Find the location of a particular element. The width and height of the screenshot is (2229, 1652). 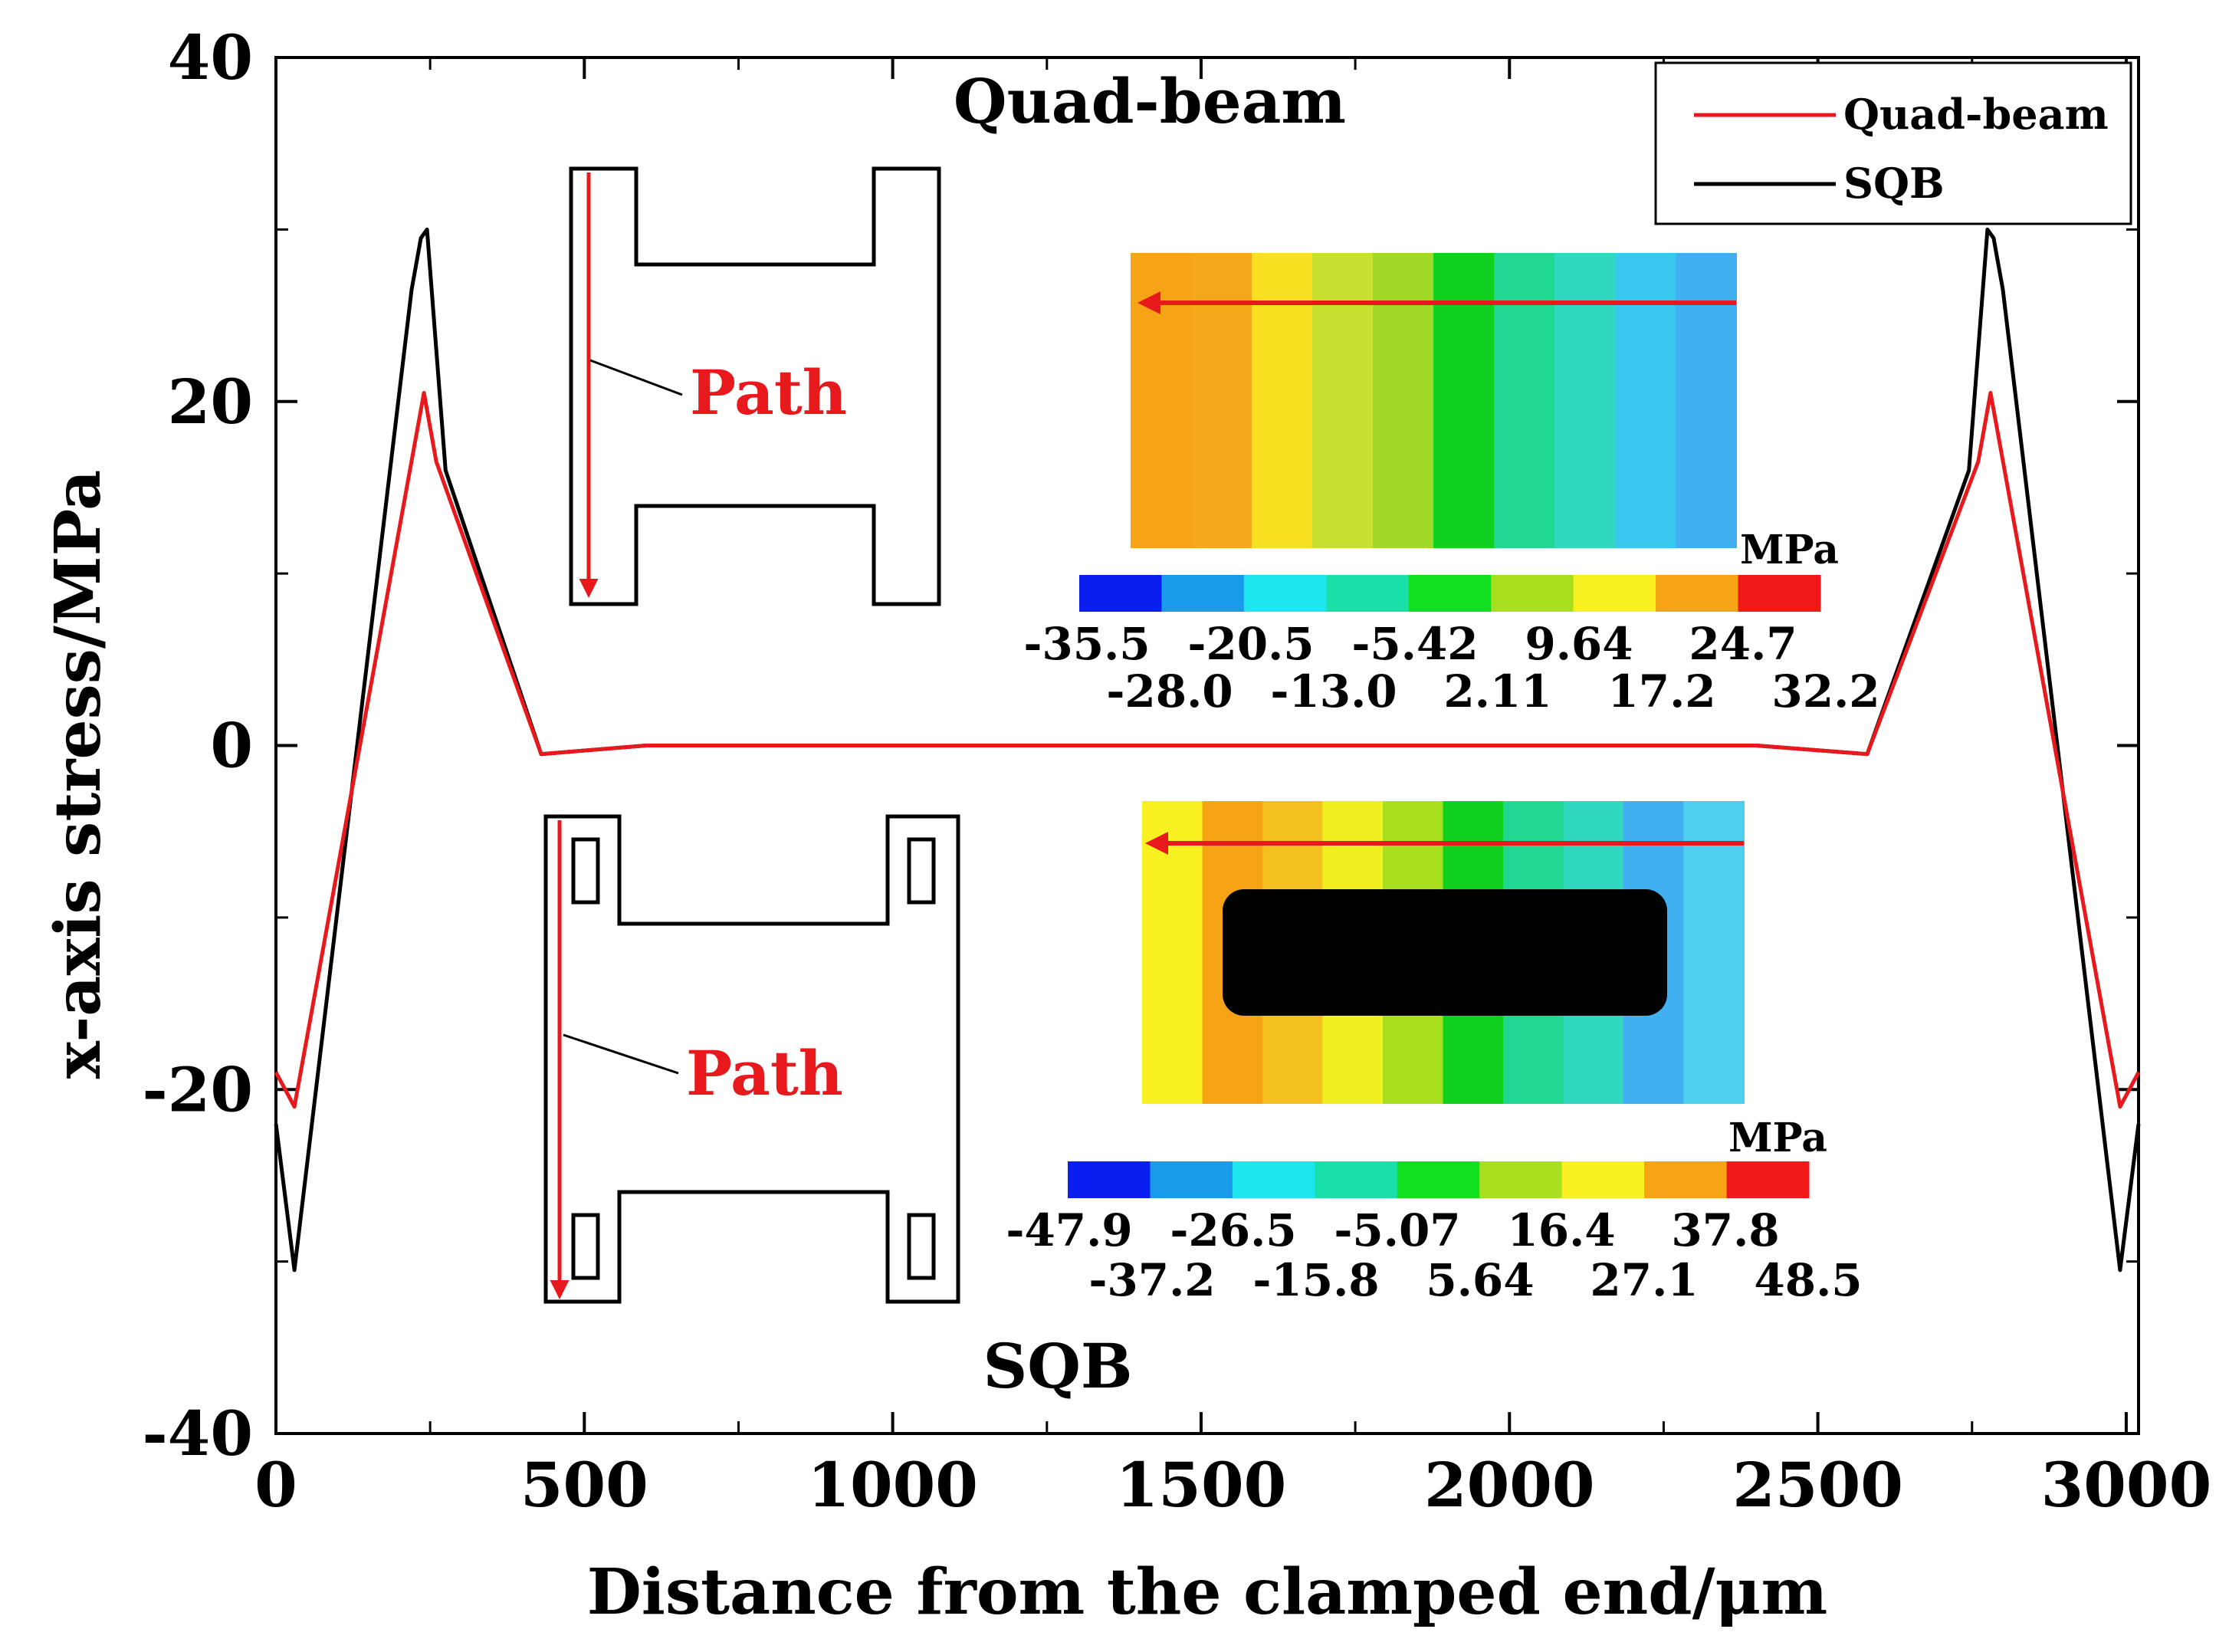

colorbar-bottom-label: -37.2 is located at coordinates (1151, 1280).